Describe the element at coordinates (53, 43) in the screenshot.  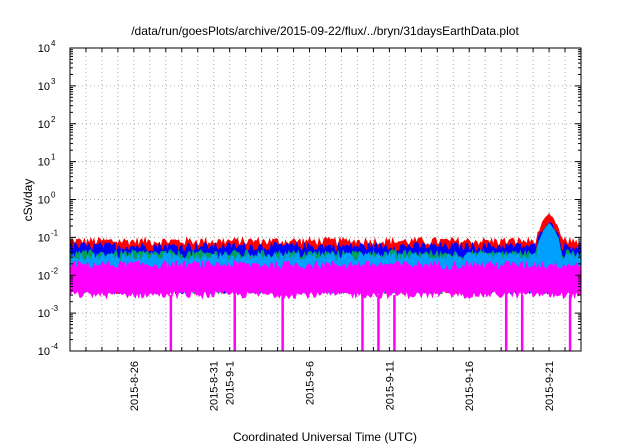
I see `y-tick-exponent: 4` at that location.